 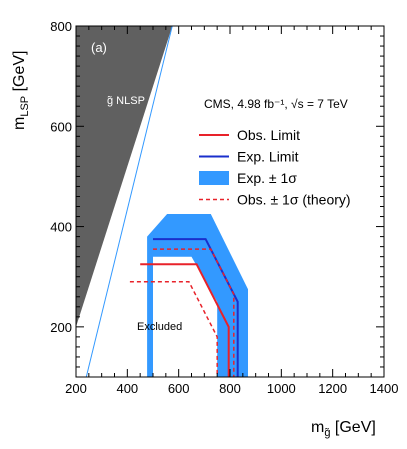 What do you see at coordinates (332, 388) in the screenshot?
I see `x-tick-label: 1200` at bounding box center [332, 388].